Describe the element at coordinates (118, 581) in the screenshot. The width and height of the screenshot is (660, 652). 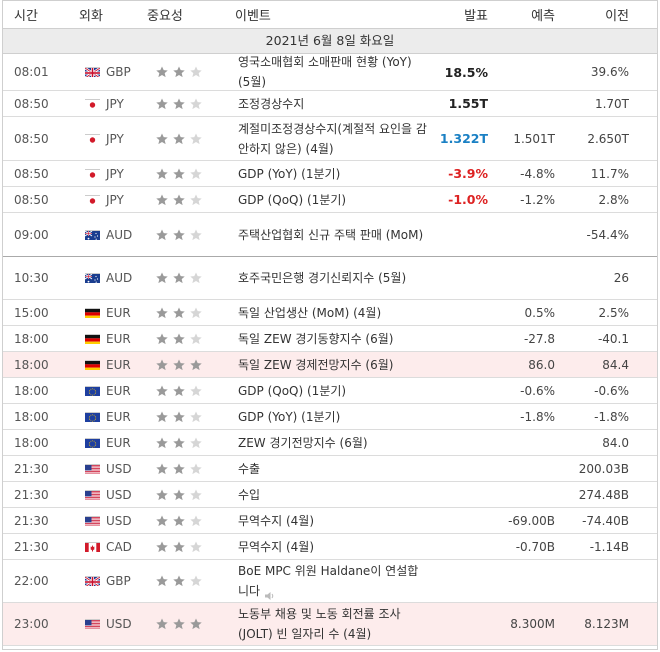
I see `currency-code: GBP` at that location.